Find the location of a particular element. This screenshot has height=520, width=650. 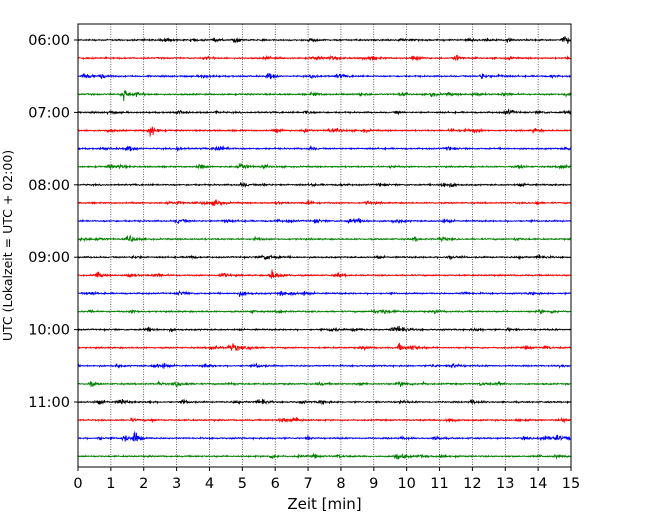

x-tick-label: 6 is located at coordinates (275, 484).